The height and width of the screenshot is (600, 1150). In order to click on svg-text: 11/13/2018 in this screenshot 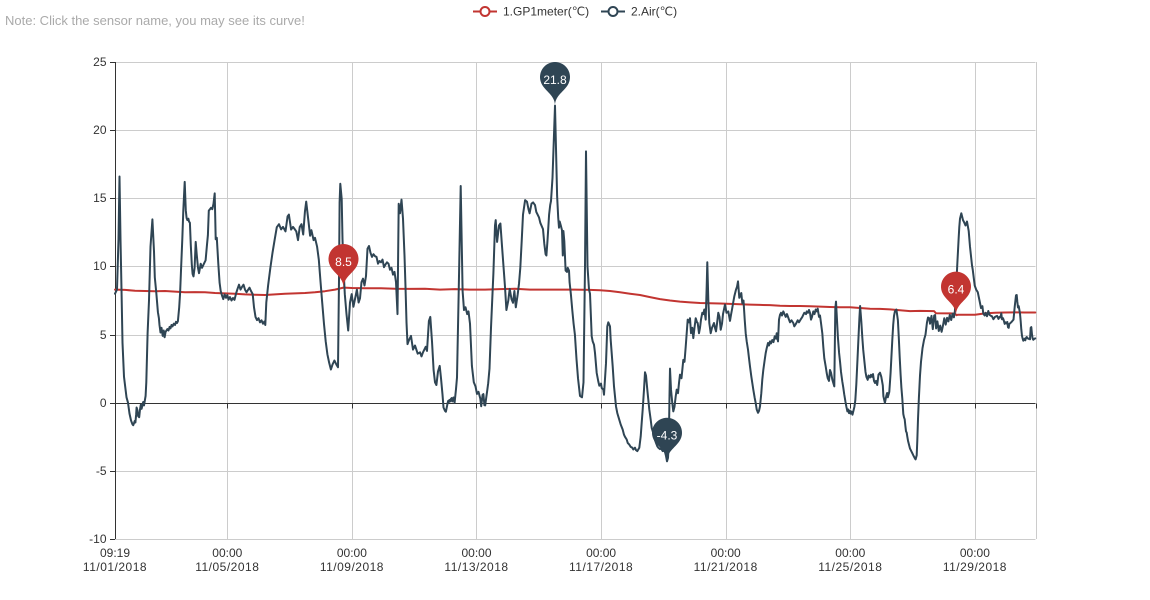, I will do `click(476, 567)`.